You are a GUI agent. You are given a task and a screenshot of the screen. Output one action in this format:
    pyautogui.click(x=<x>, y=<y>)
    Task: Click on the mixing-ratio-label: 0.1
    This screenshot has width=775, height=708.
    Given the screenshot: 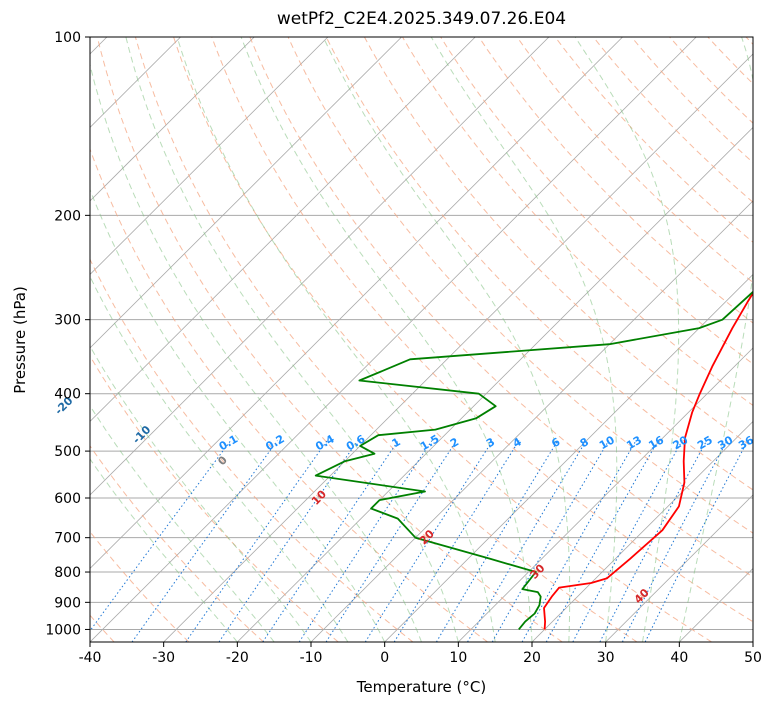 What is the action you would take?
    pyautogui.click(x=228, y=442)
    